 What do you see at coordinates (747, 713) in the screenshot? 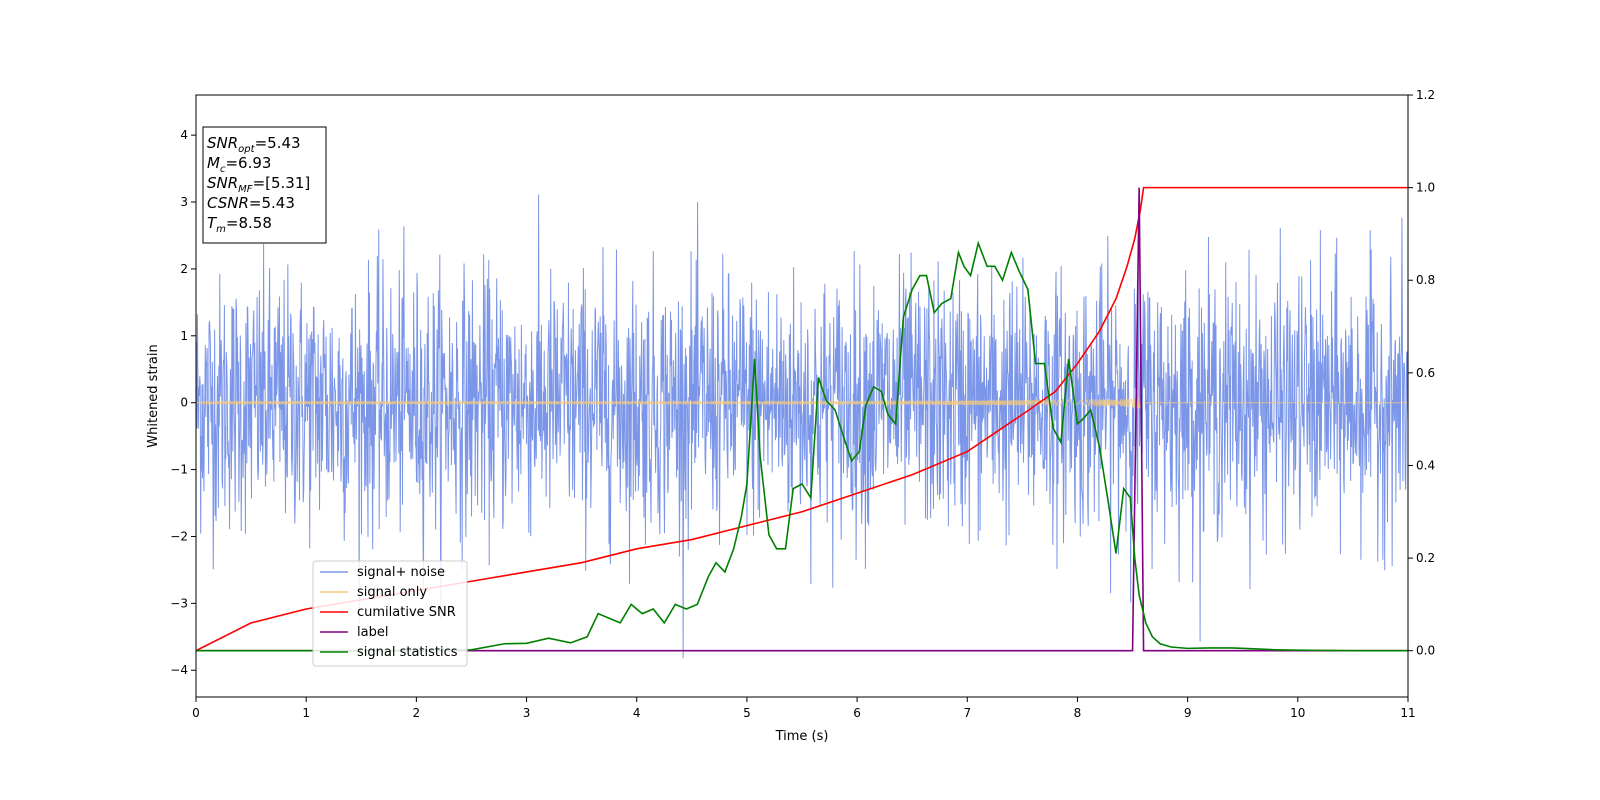
I see `x-tick-label: 5` at bounding box center [747, 713].